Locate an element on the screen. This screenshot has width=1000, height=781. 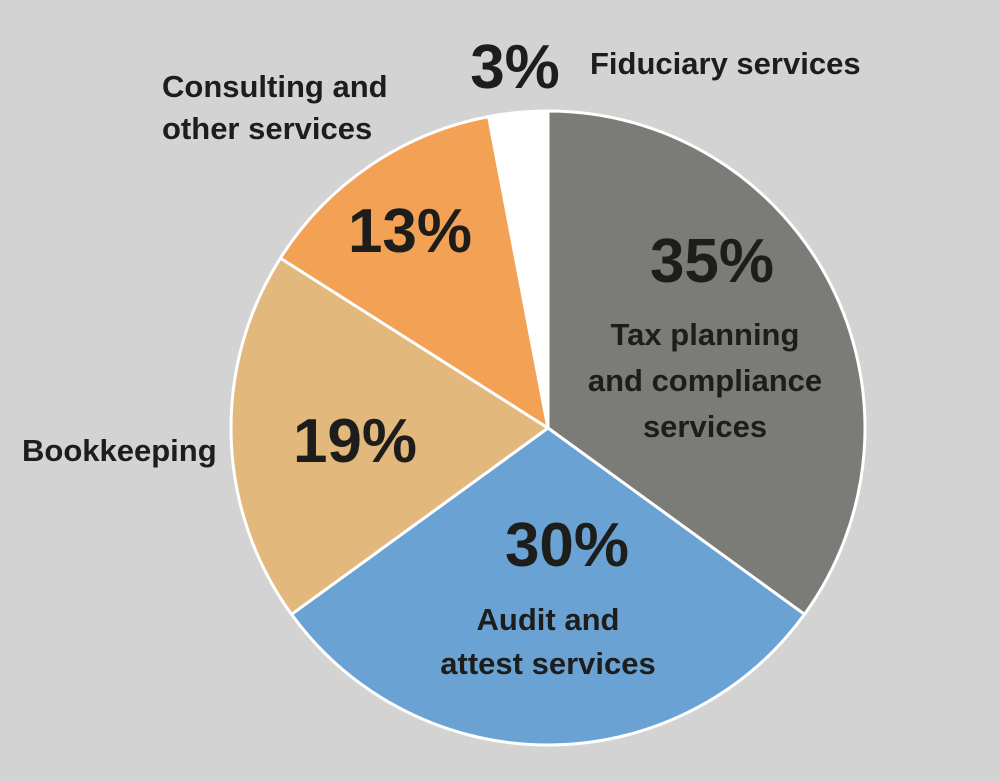
percent-label-consulting-and-other-services: 13% is located at coordinates (410, 231).